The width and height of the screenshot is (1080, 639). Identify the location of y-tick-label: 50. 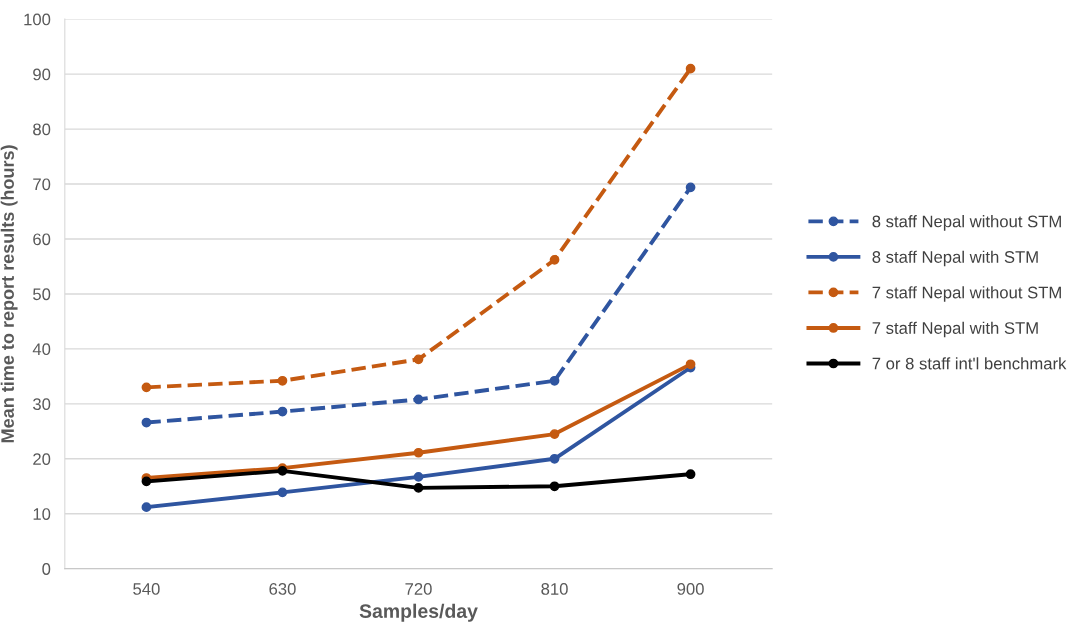
(42, 294).